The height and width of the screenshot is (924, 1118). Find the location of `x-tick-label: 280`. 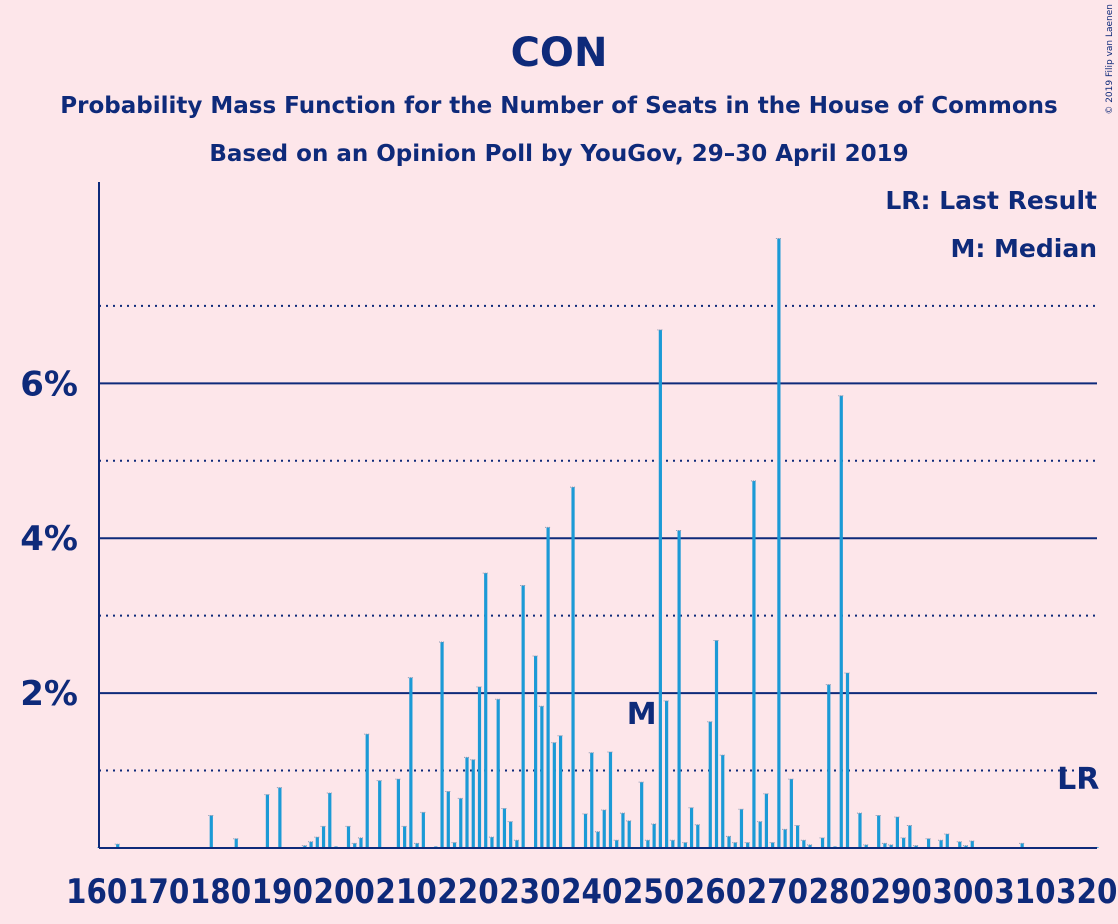

x-tick-label: 280 is located at coordinates (839, 892).